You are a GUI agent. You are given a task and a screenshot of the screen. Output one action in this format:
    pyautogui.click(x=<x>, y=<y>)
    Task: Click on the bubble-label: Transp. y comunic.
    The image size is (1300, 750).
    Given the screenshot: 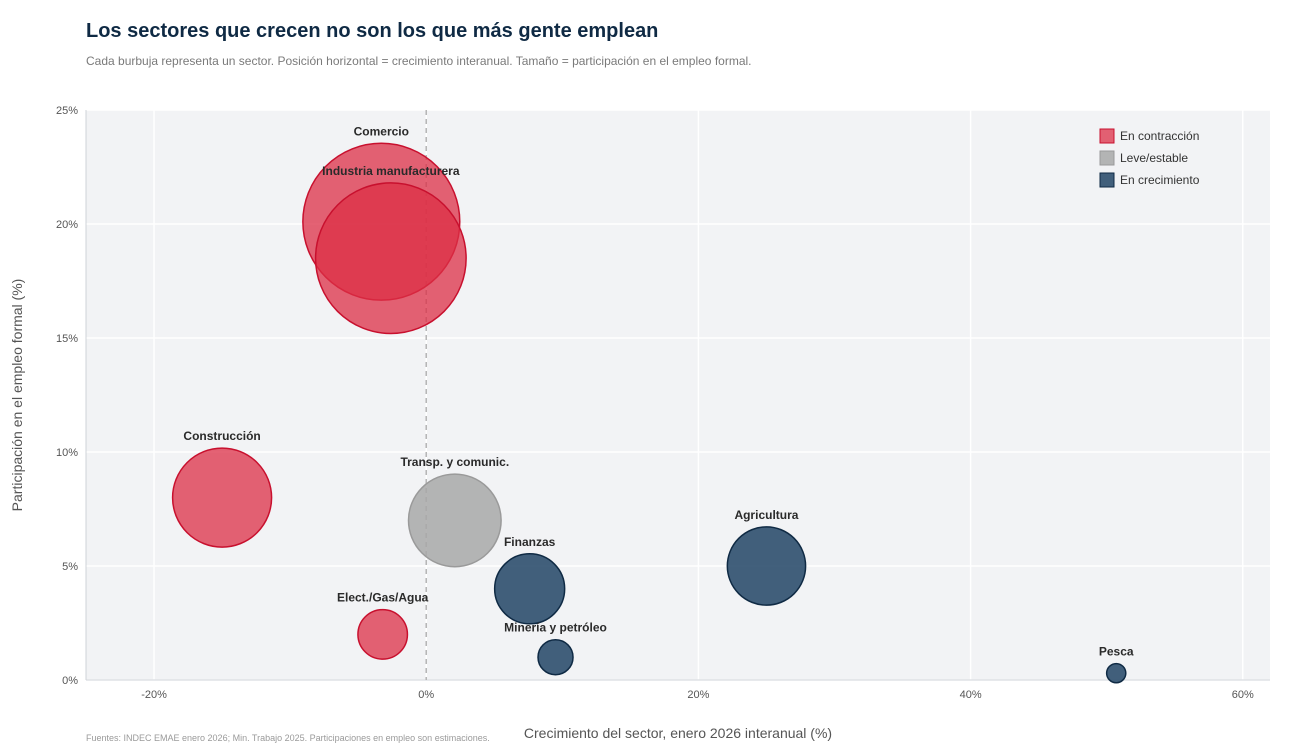 What is the action you would take?
    pyautogui.click(x=454, y=462)
    